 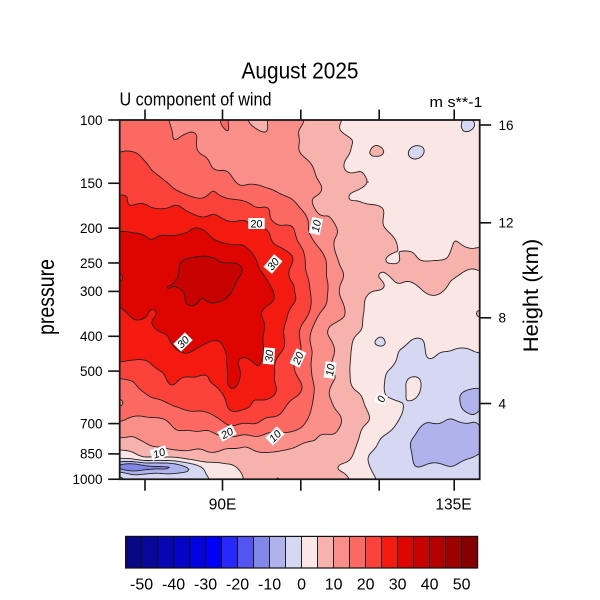 What do you see at coordinates (87, 479) in the screenshot?
I see `svg-text: 1000` at bounding box center [87, 479].